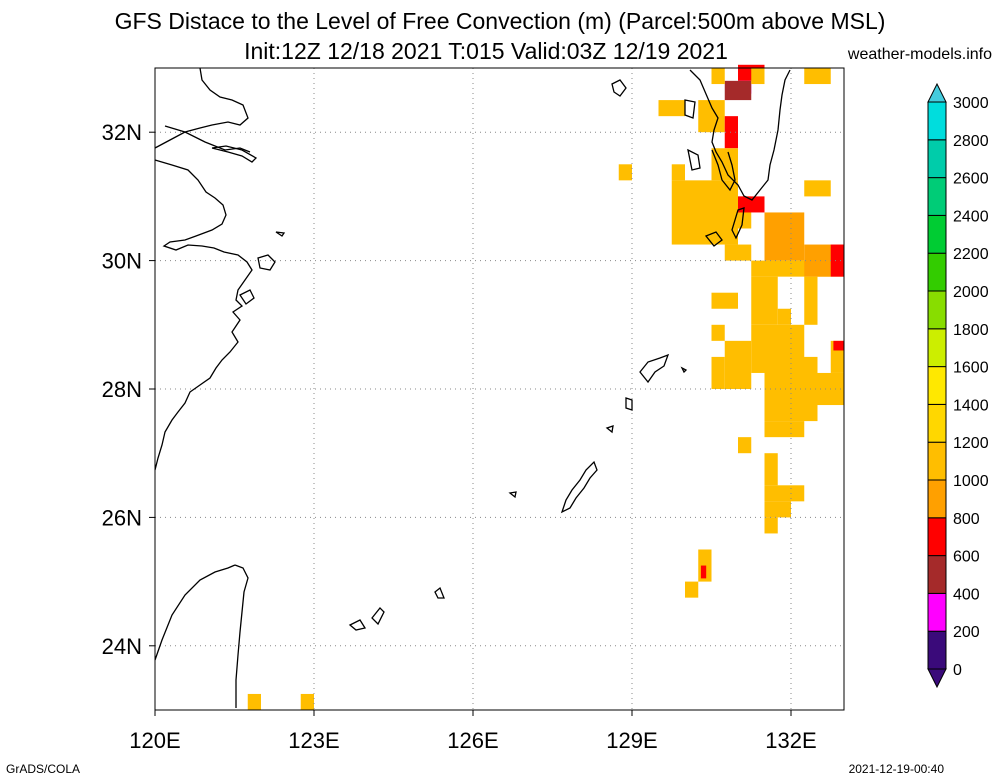  I want to click on tick-label-lat: 28N, so click(122, 389).